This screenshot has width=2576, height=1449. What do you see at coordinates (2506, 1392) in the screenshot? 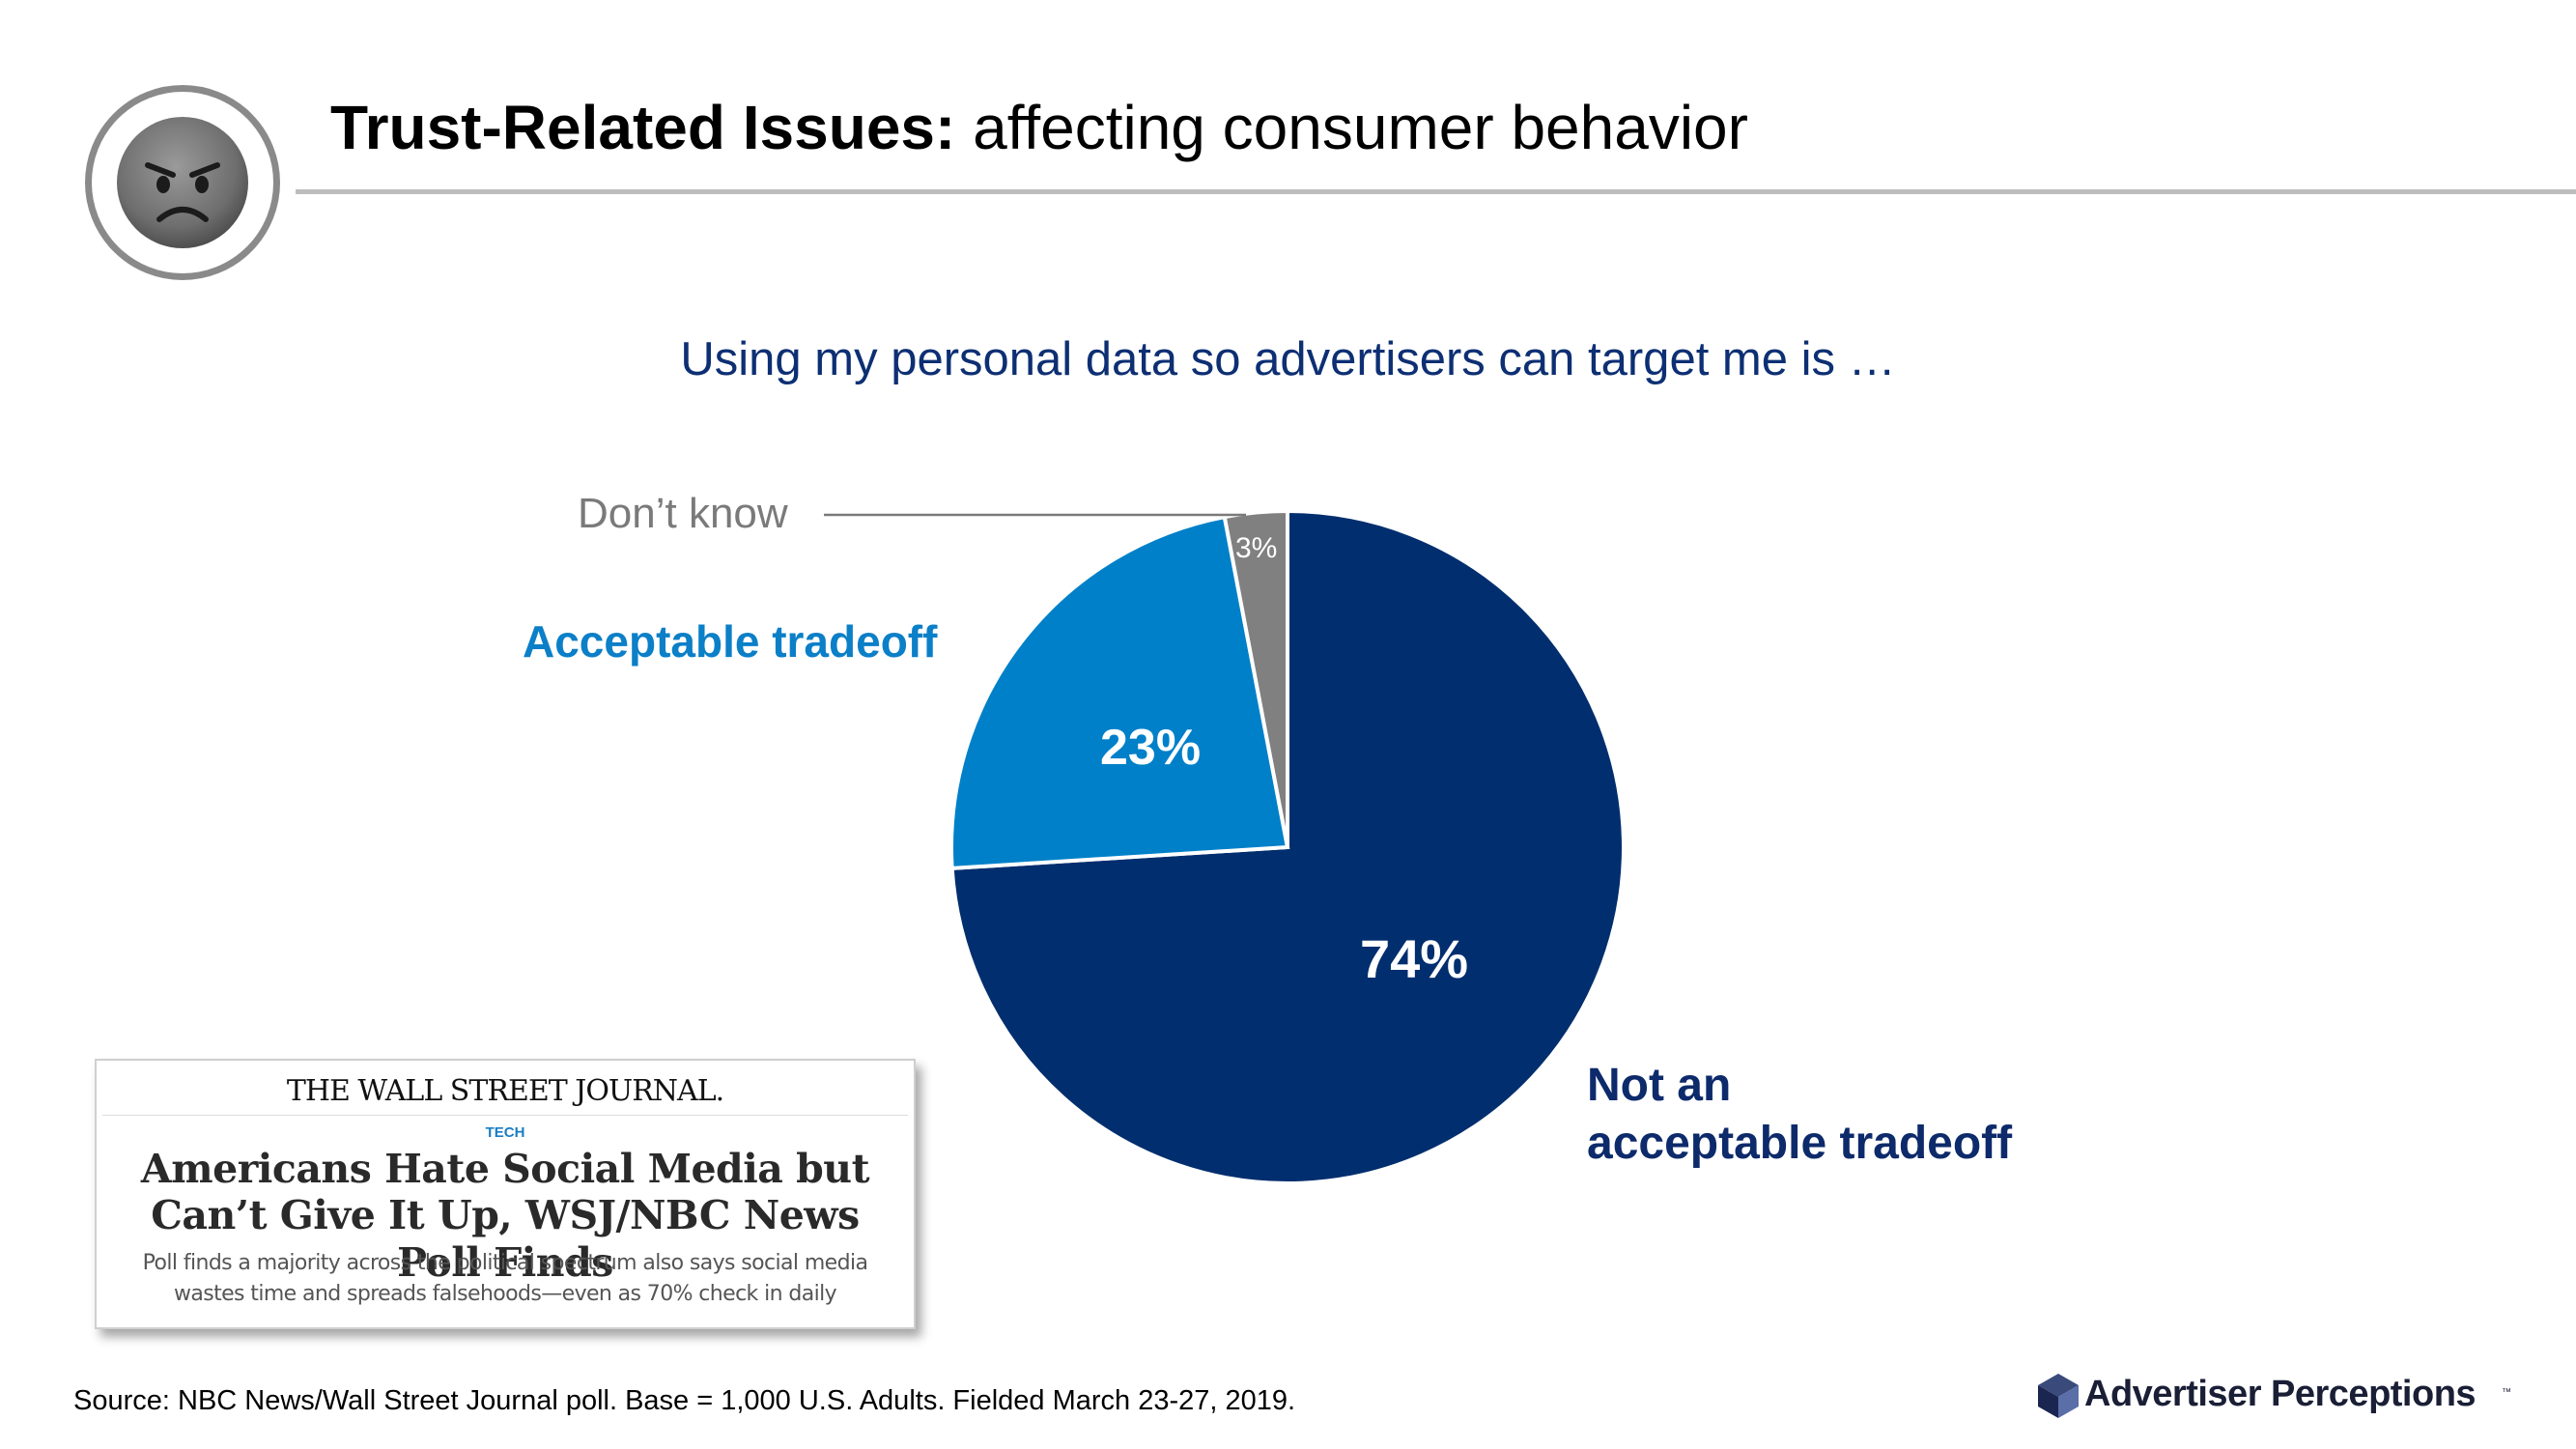
I see `brand-trademark: ™` at bounding box center [2506, 1392].